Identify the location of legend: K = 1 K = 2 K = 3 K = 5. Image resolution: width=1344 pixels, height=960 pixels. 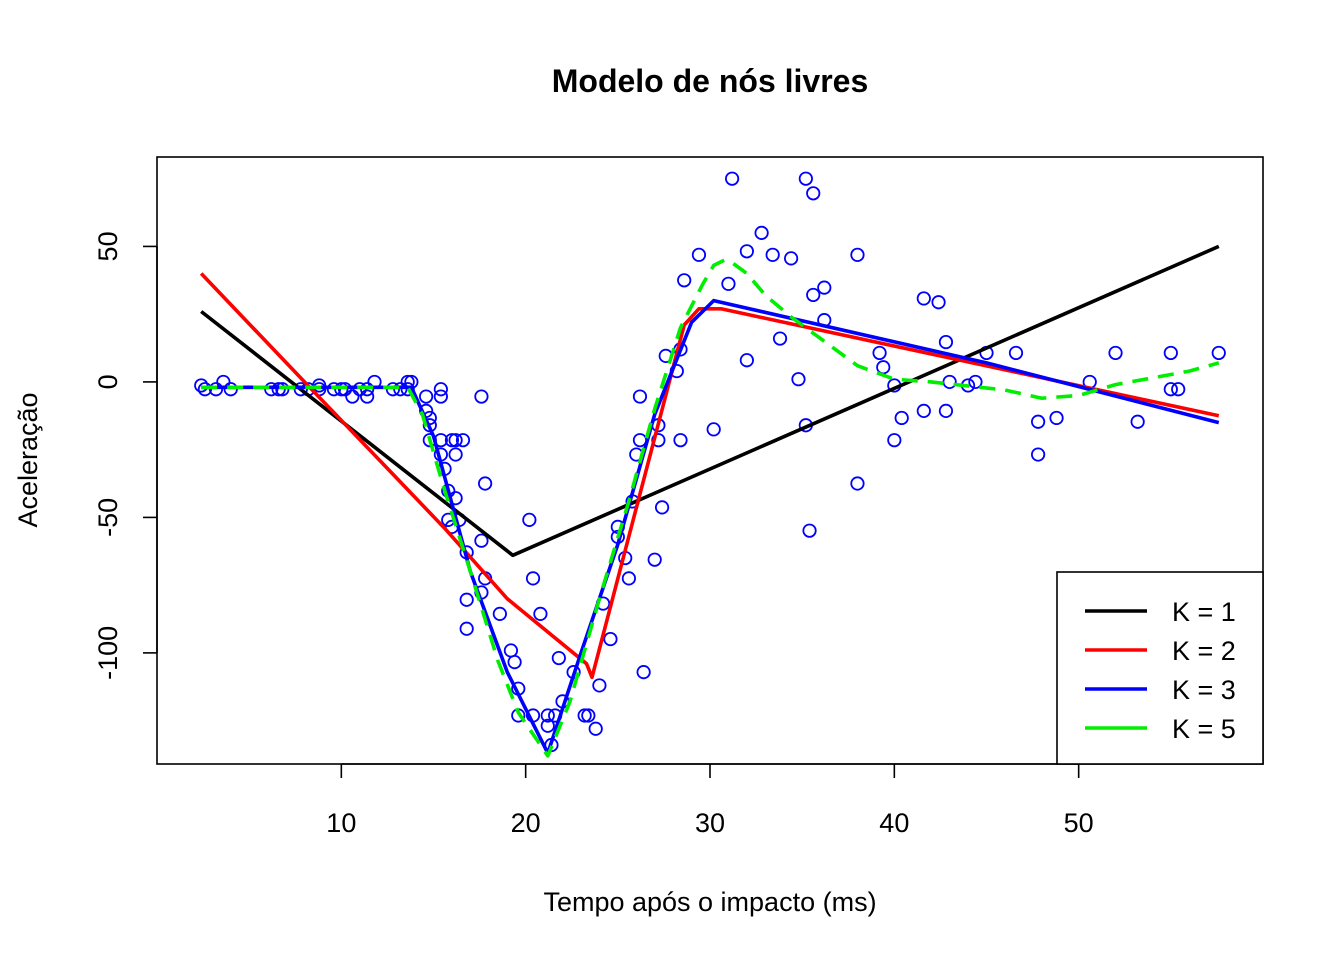
(1160, 668).